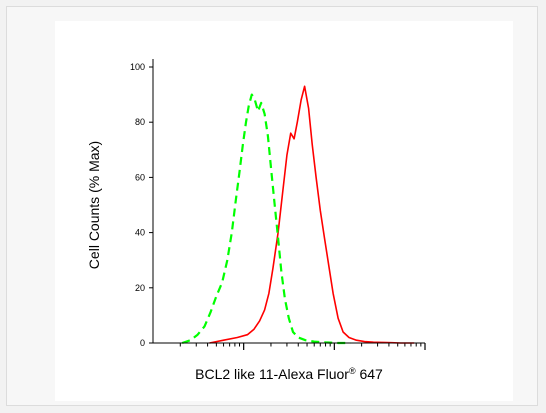  I want to click on y-tick-label: 80, so click(140, 122).